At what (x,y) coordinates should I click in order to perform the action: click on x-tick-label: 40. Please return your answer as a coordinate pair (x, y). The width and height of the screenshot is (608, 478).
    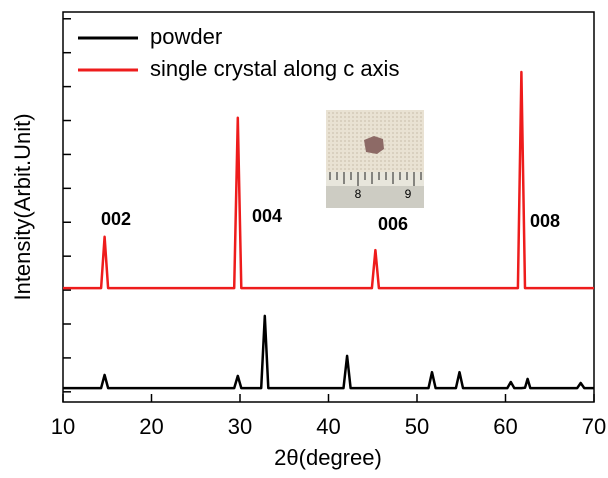
    Looking at the image, I should click on (328, 426).